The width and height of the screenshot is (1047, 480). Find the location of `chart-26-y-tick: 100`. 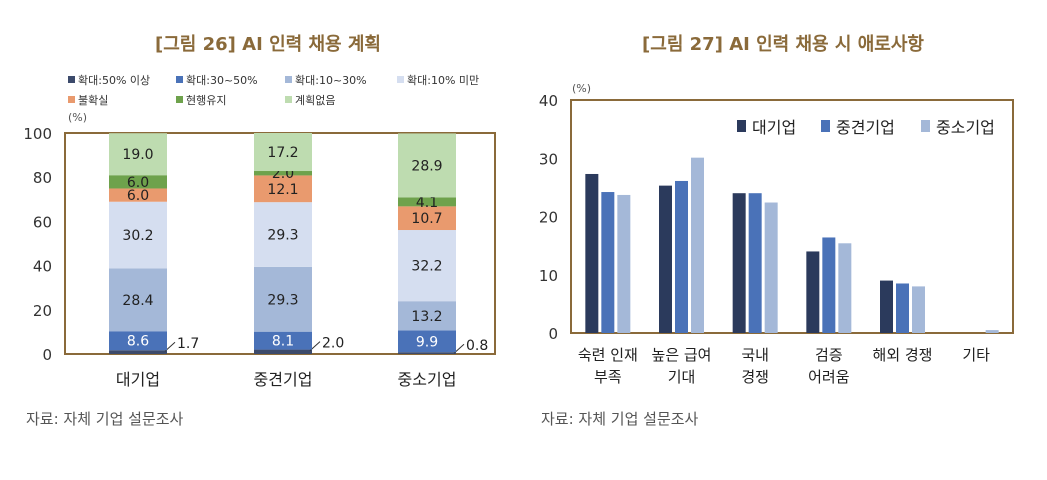

chart-26-y-tick: 100 is located at coordinates (37, 134).